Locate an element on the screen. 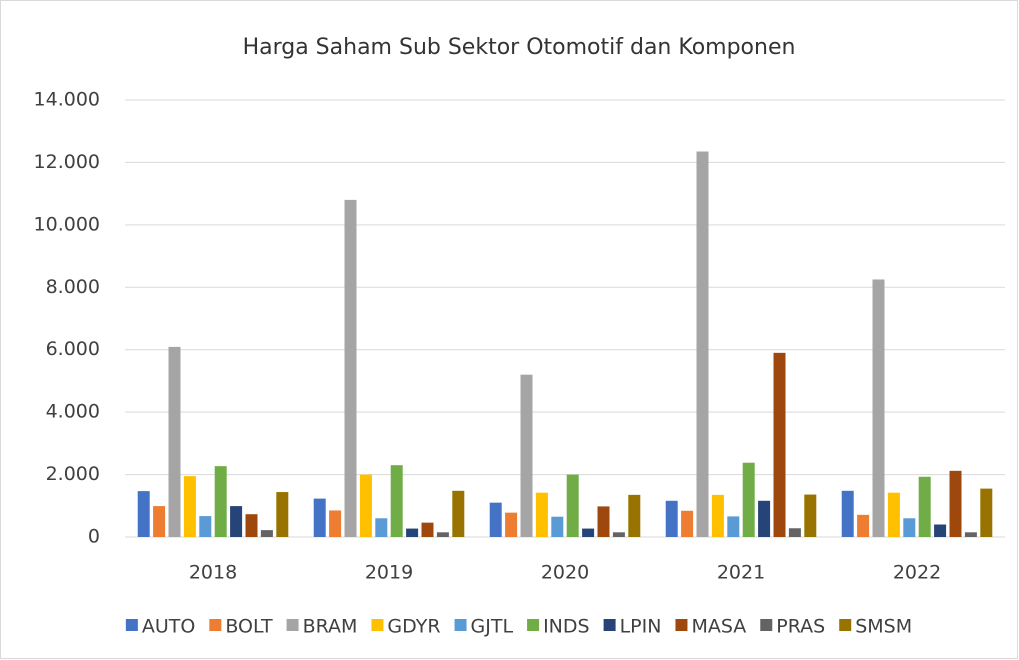 The width and height of the screenshot is (1019, 660). legend-label: SMSM is located at coordinates (883, 627).